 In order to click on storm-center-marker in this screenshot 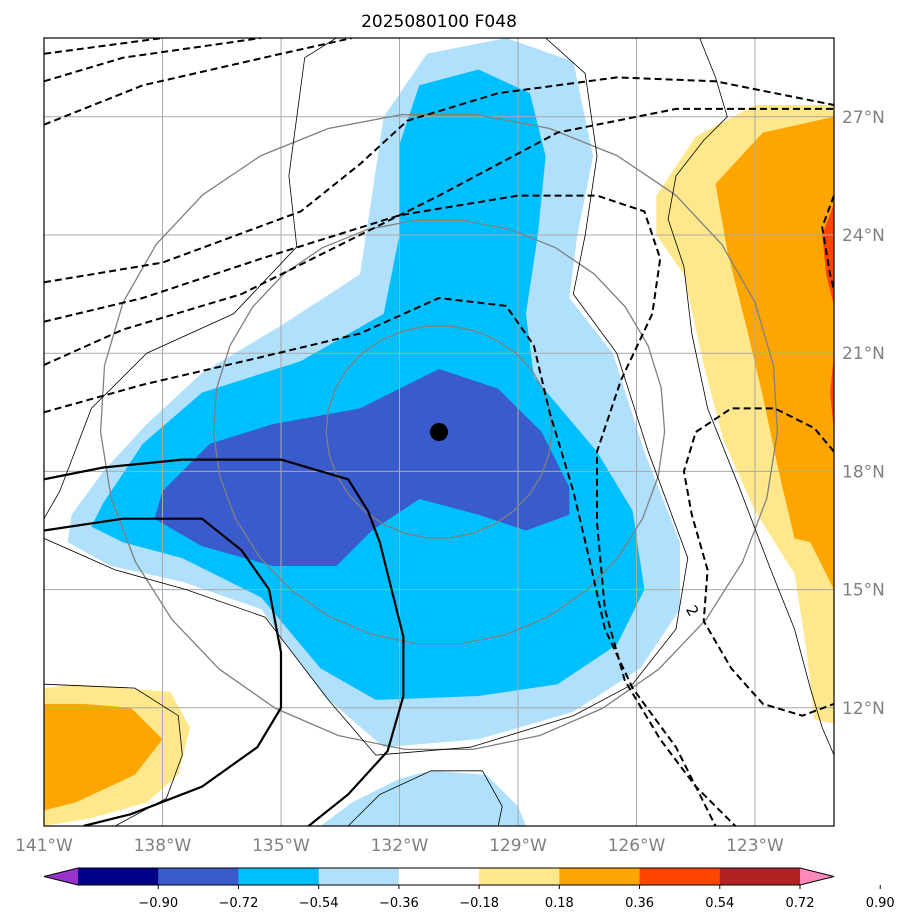, I will do `click(439, 432)`.